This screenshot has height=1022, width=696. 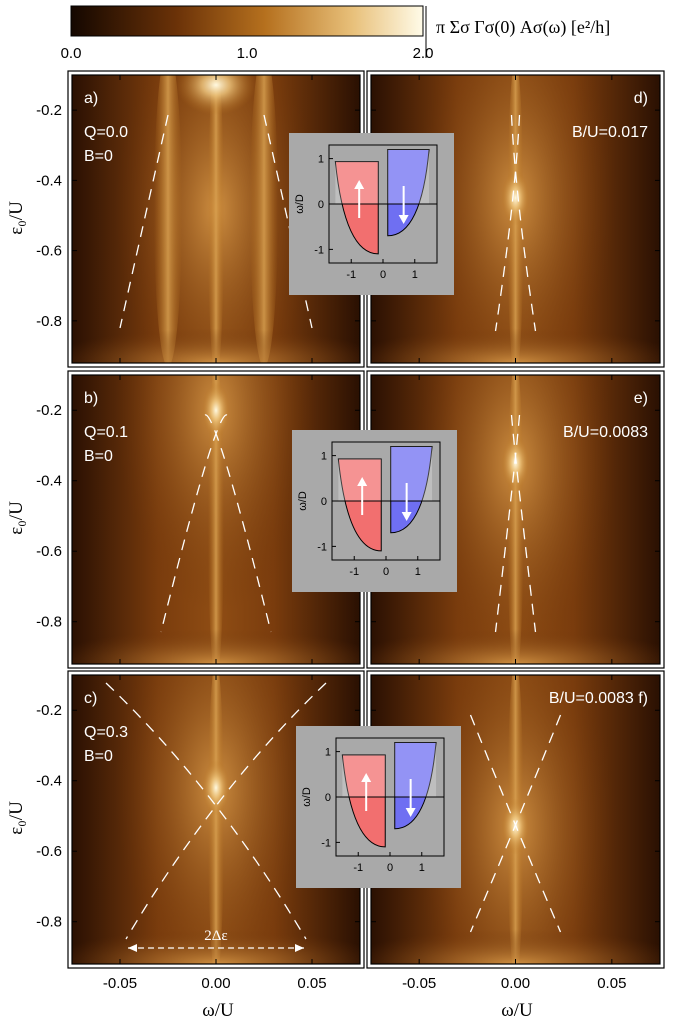 I want to click on y-axis-label-bottom: ε₀/U, so click(x=16, y=818).